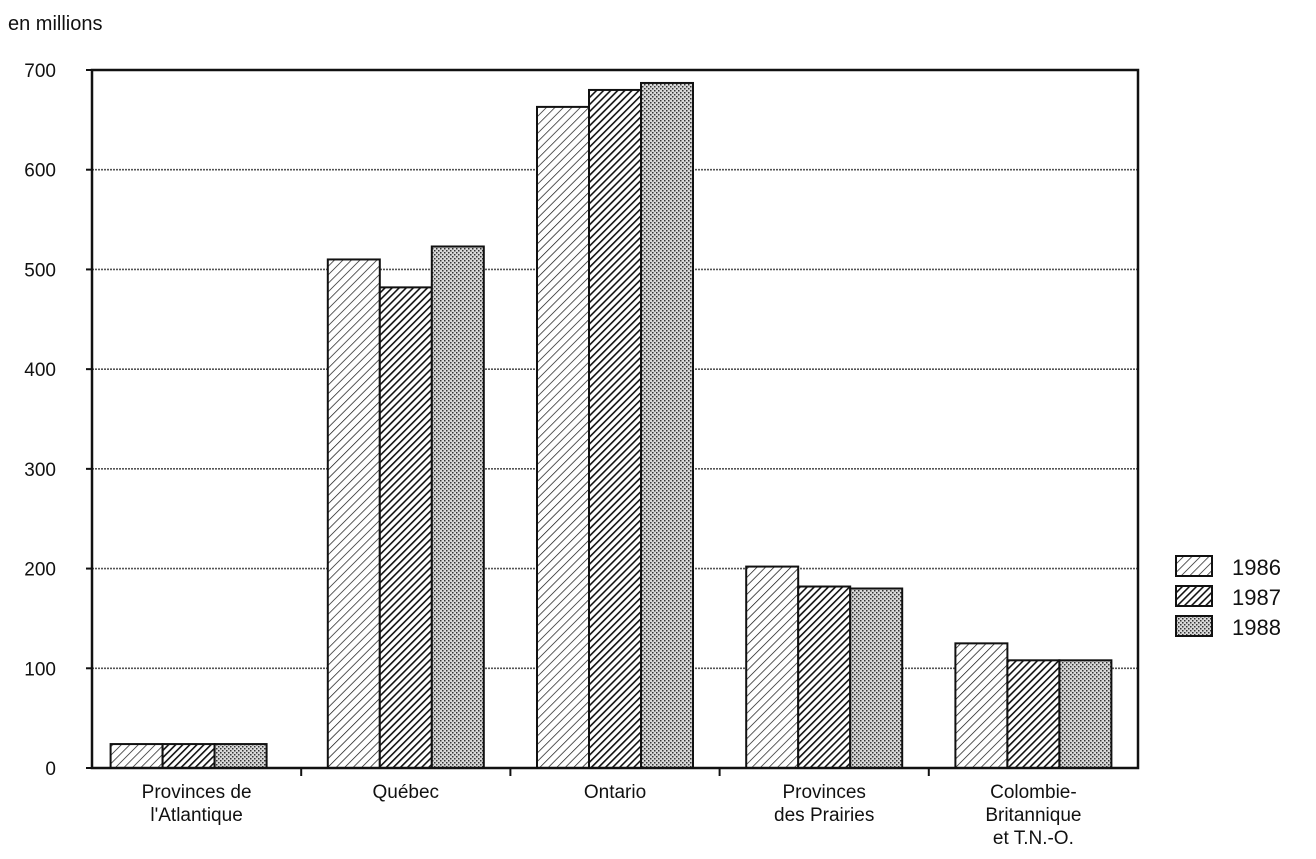 Image resolution: width=1316 pixels, height=859 pixels. Describe the element at coordinates (824, 815) in the screenshot. I see `category-label-3-line-1: des Prairies` at that location.